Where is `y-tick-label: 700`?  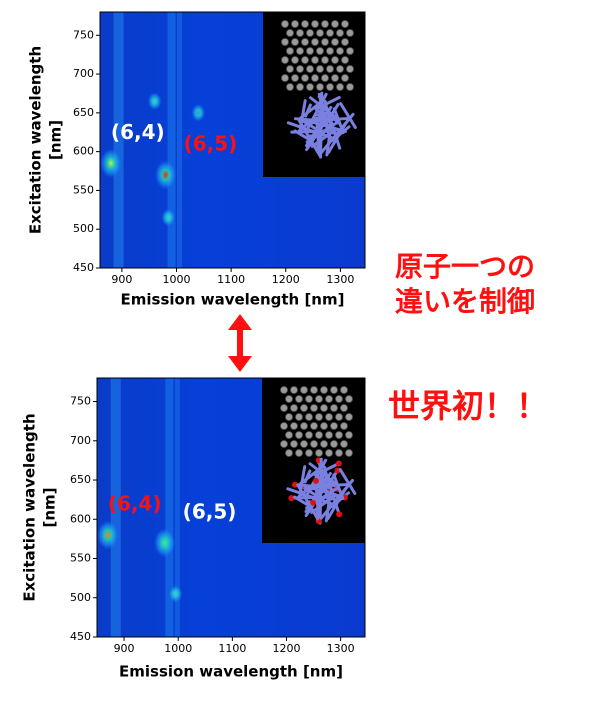 y-tick-label: 700 is located at coordinates (83, 73).